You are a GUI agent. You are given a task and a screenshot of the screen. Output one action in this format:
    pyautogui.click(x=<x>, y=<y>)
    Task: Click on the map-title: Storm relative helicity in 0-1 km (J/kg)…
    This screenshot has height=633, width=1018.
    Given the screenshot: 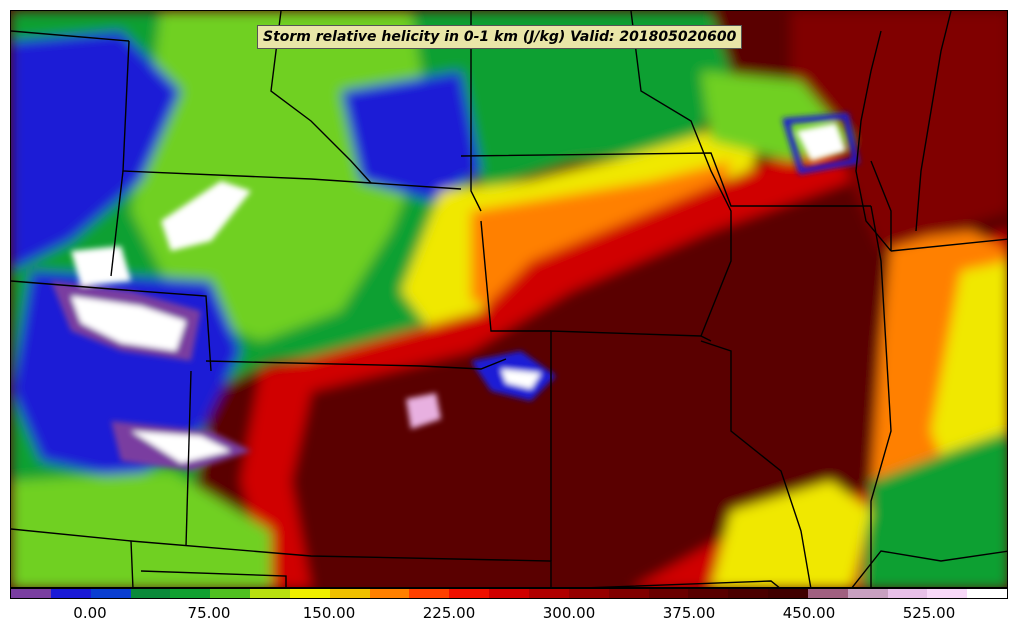 What is the action you would take?
    pyautogui.click(x=500, y=37)
    